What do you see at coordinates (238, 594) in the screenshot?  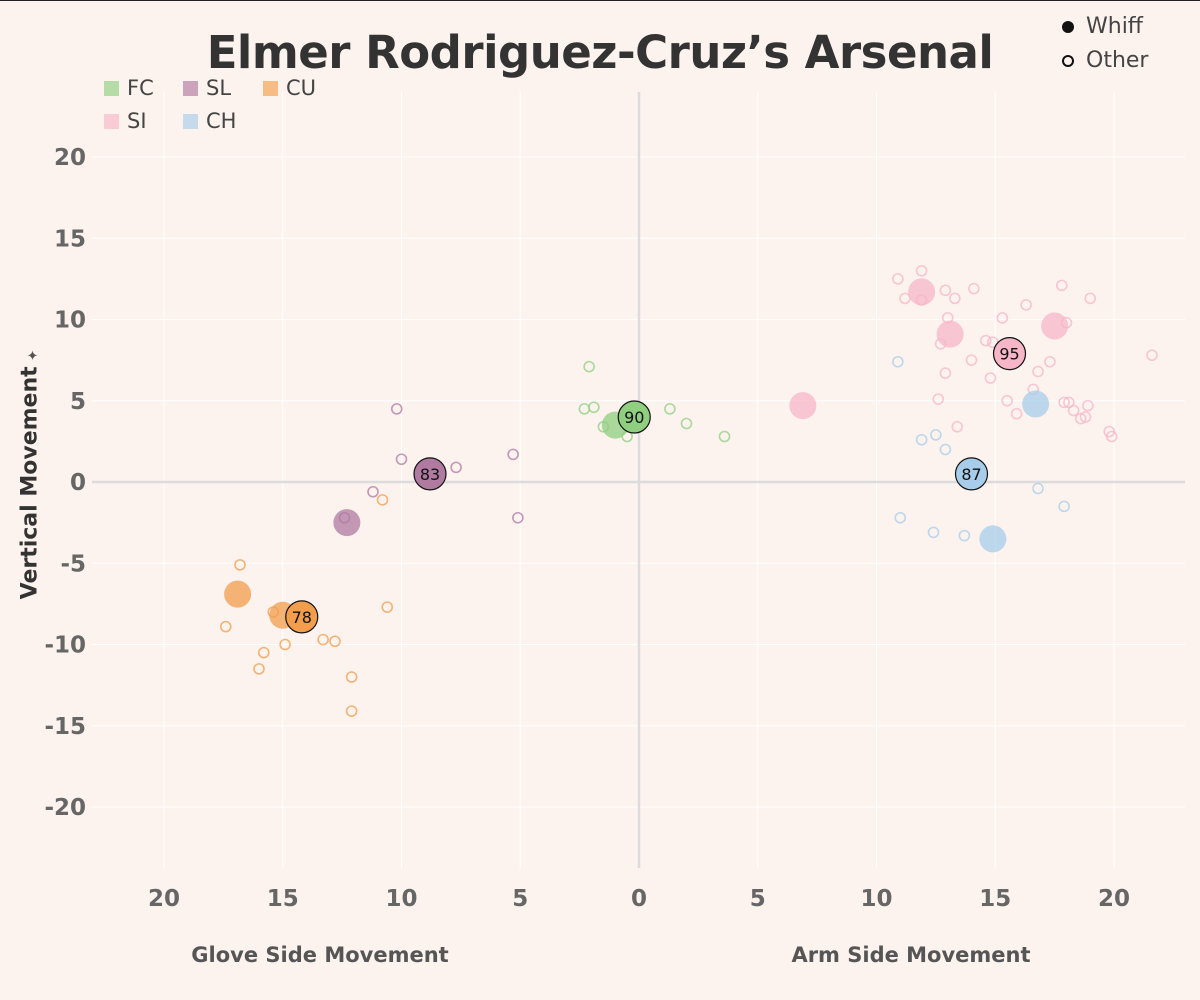 I see `whiff-point-cu` at bounding box center [238, 594].